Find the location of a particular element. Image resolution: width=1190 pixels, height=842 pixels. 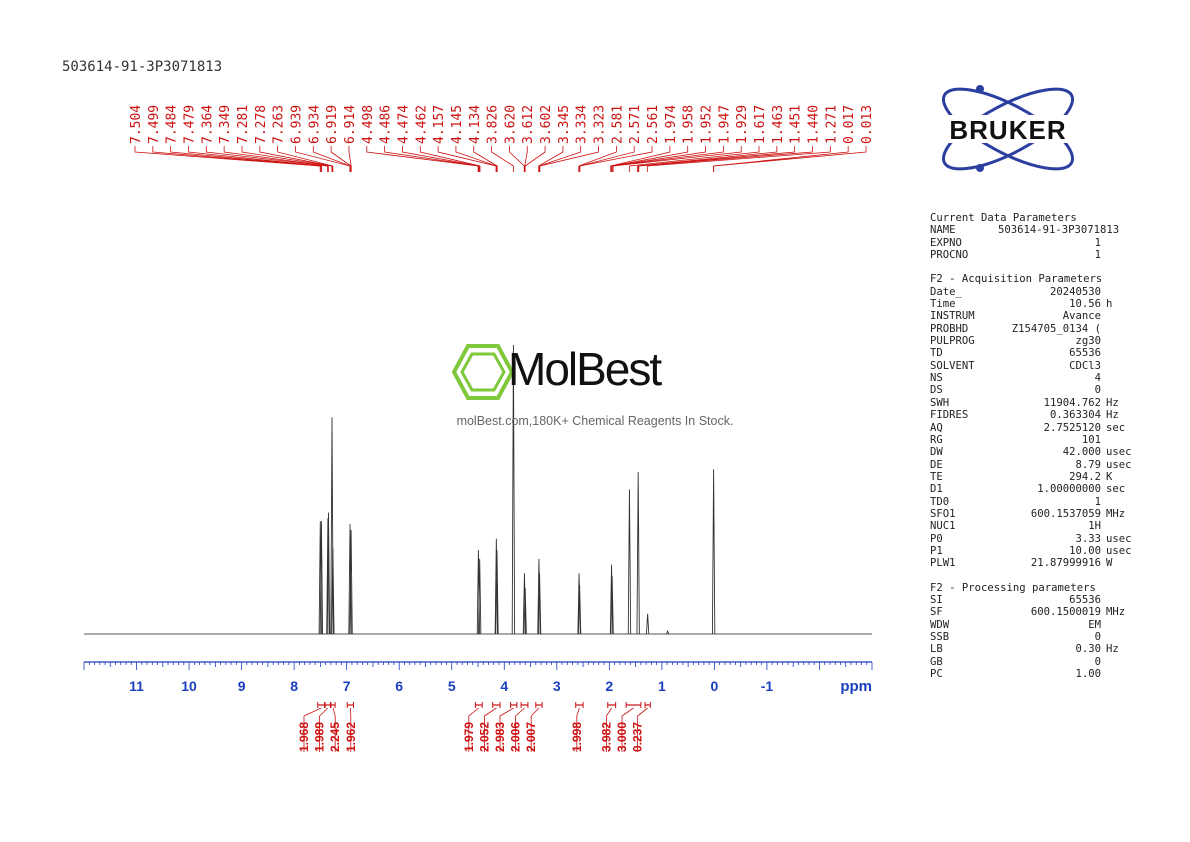

param-value: 0.30 is located at coordinates (1088, 649).